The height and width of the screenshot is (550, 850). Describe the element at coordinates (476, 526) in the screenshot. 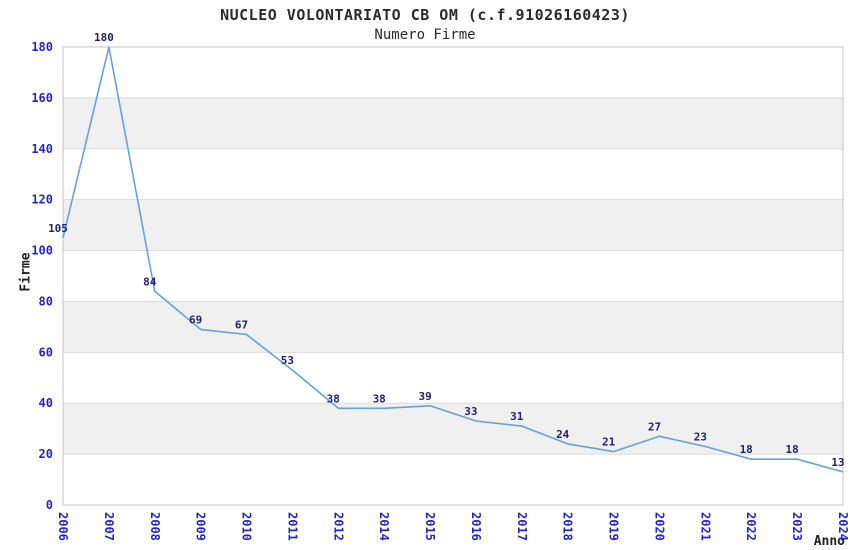

I see `x-tick-label: 2016` at that location.